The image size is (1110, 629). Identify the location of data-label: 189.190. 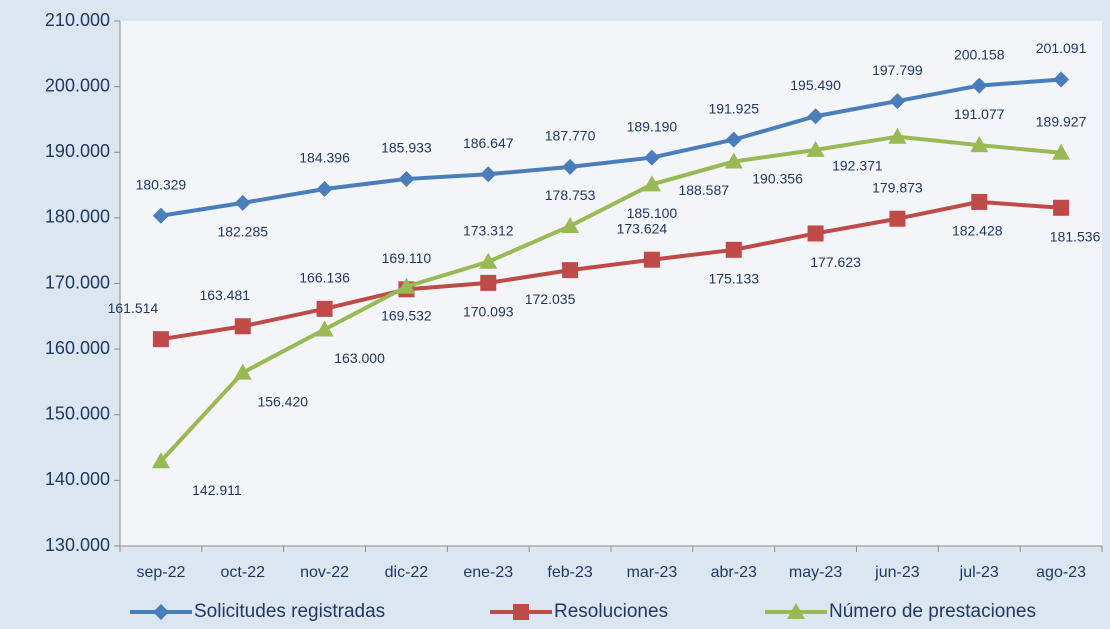
(652, 126).